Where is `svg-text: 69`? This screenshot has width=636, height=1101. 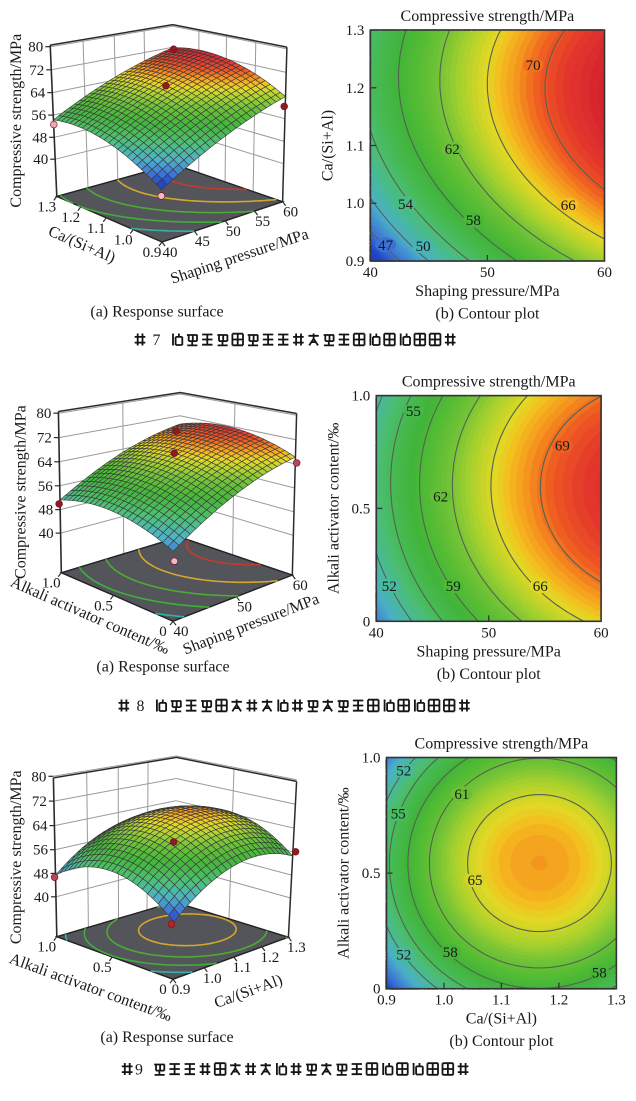
svg-text: 69 is located at coordinates (562, 447).